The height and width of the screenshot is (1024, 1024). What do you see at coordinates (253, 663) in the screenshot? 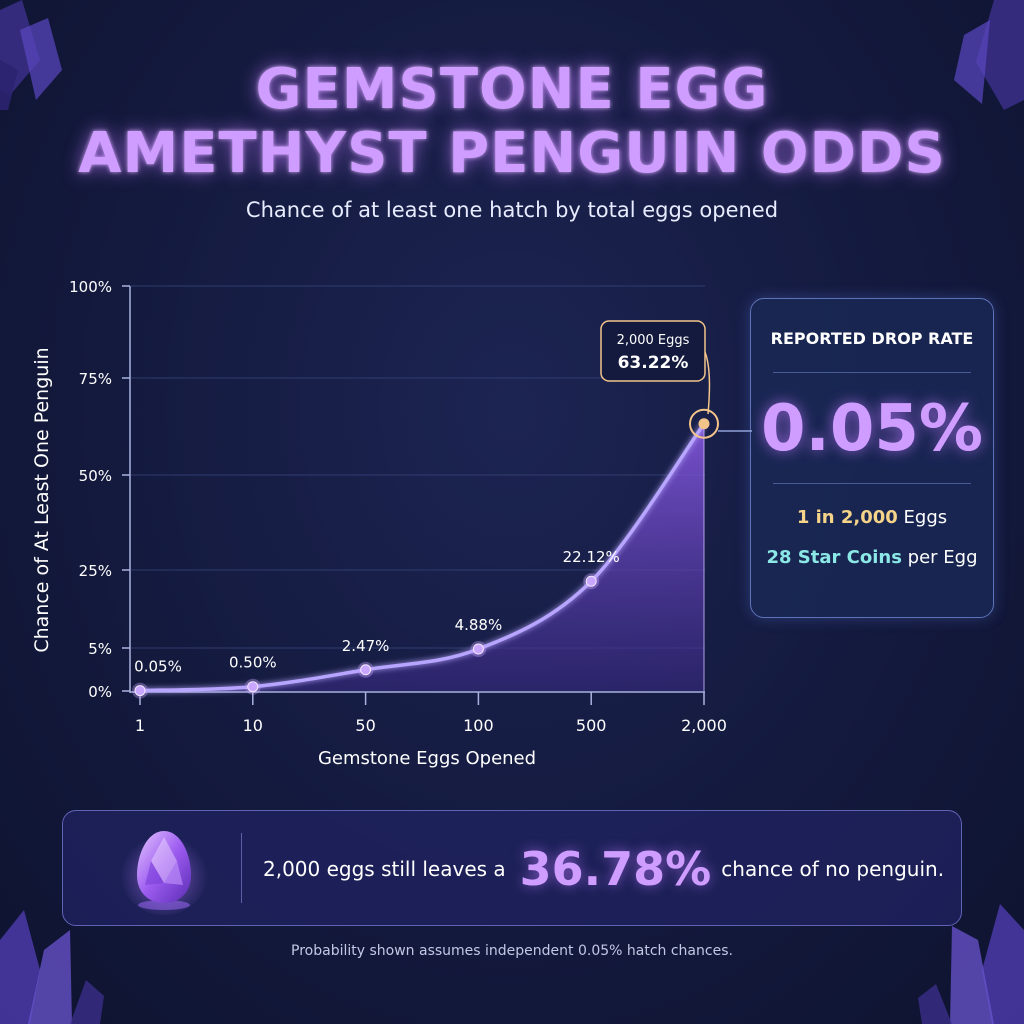
I see `data-label: 0.50%` at bounding box center [253, 663].